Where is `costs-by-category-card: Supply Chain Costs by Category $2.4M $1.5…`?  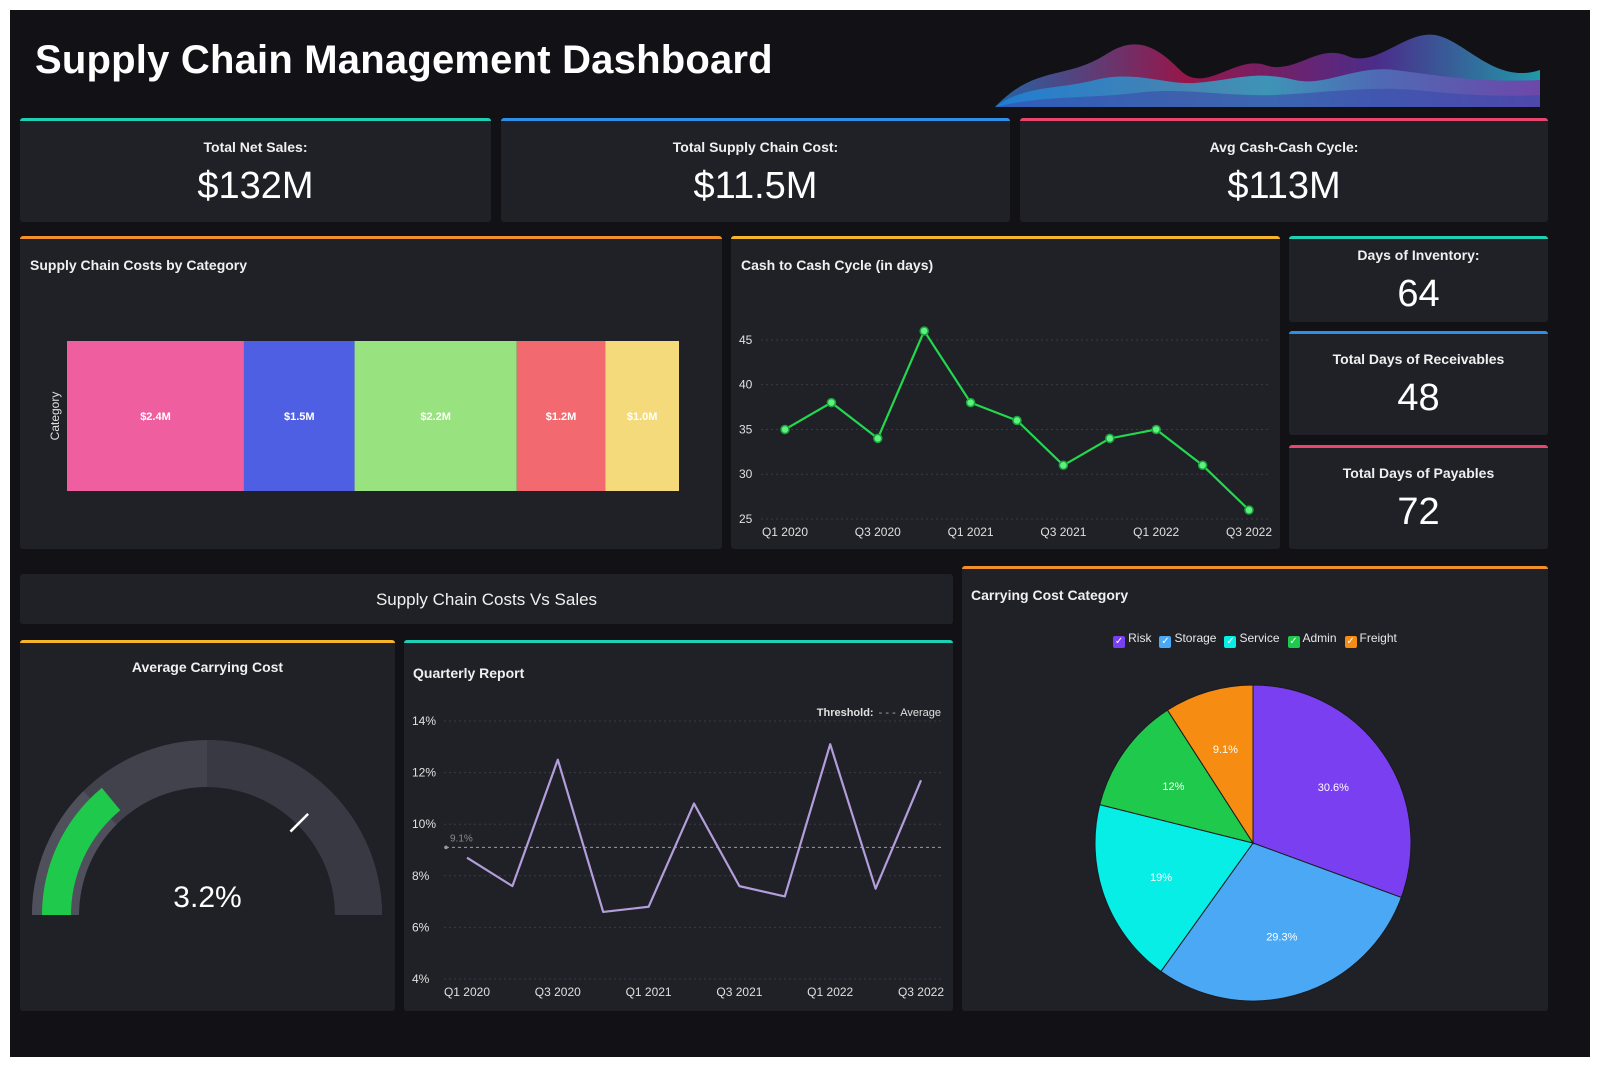
costs-by-category-card: Supply Chain Costs by Category $2.4M $1.5… is located at coordinates (371, 392).